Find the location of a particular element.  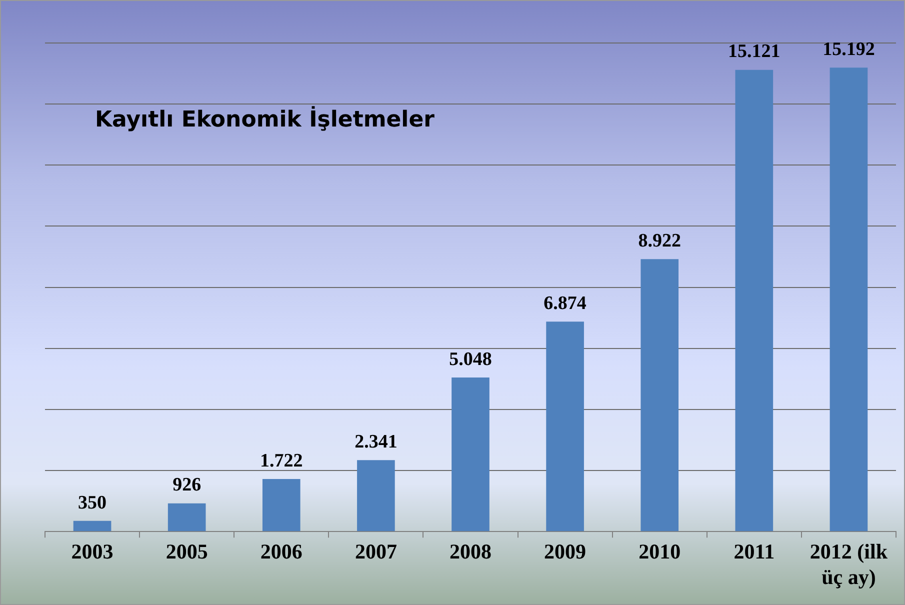

x-tick-label: 2005 is located at coordinates (187, 552).